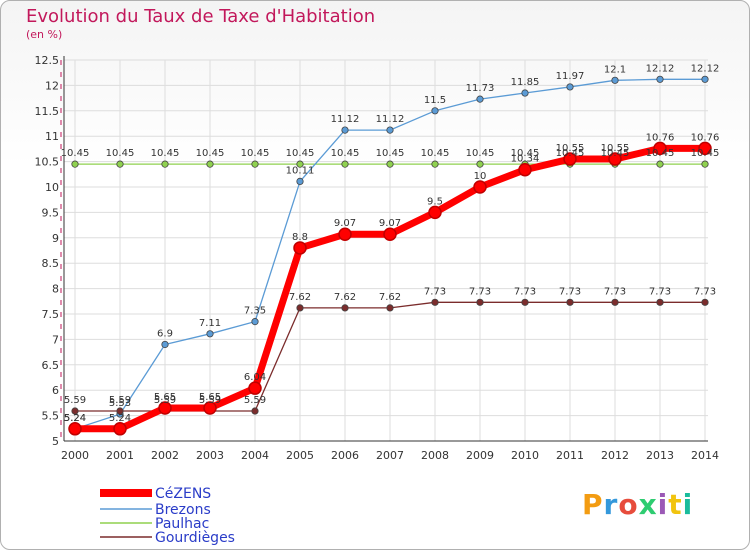 The height and width of the screenshot is (550, 750). What do you see at coordinates (55, 339) in the screenshot?
I see `y-tick-label: 7` at bounding box center [55, 339].